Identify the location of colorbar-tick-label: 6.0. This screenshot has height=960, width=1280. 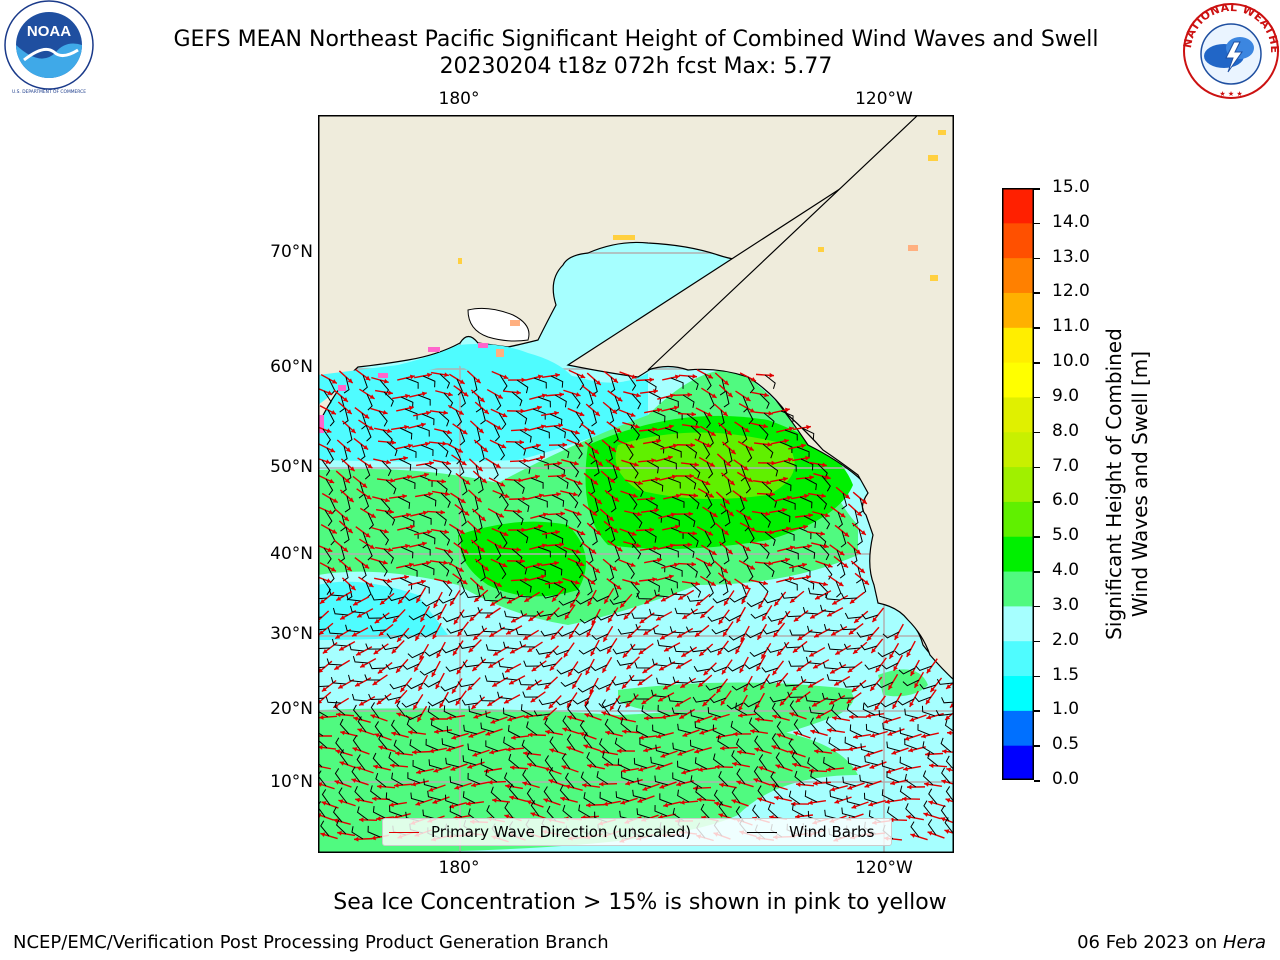
(1066, 500).